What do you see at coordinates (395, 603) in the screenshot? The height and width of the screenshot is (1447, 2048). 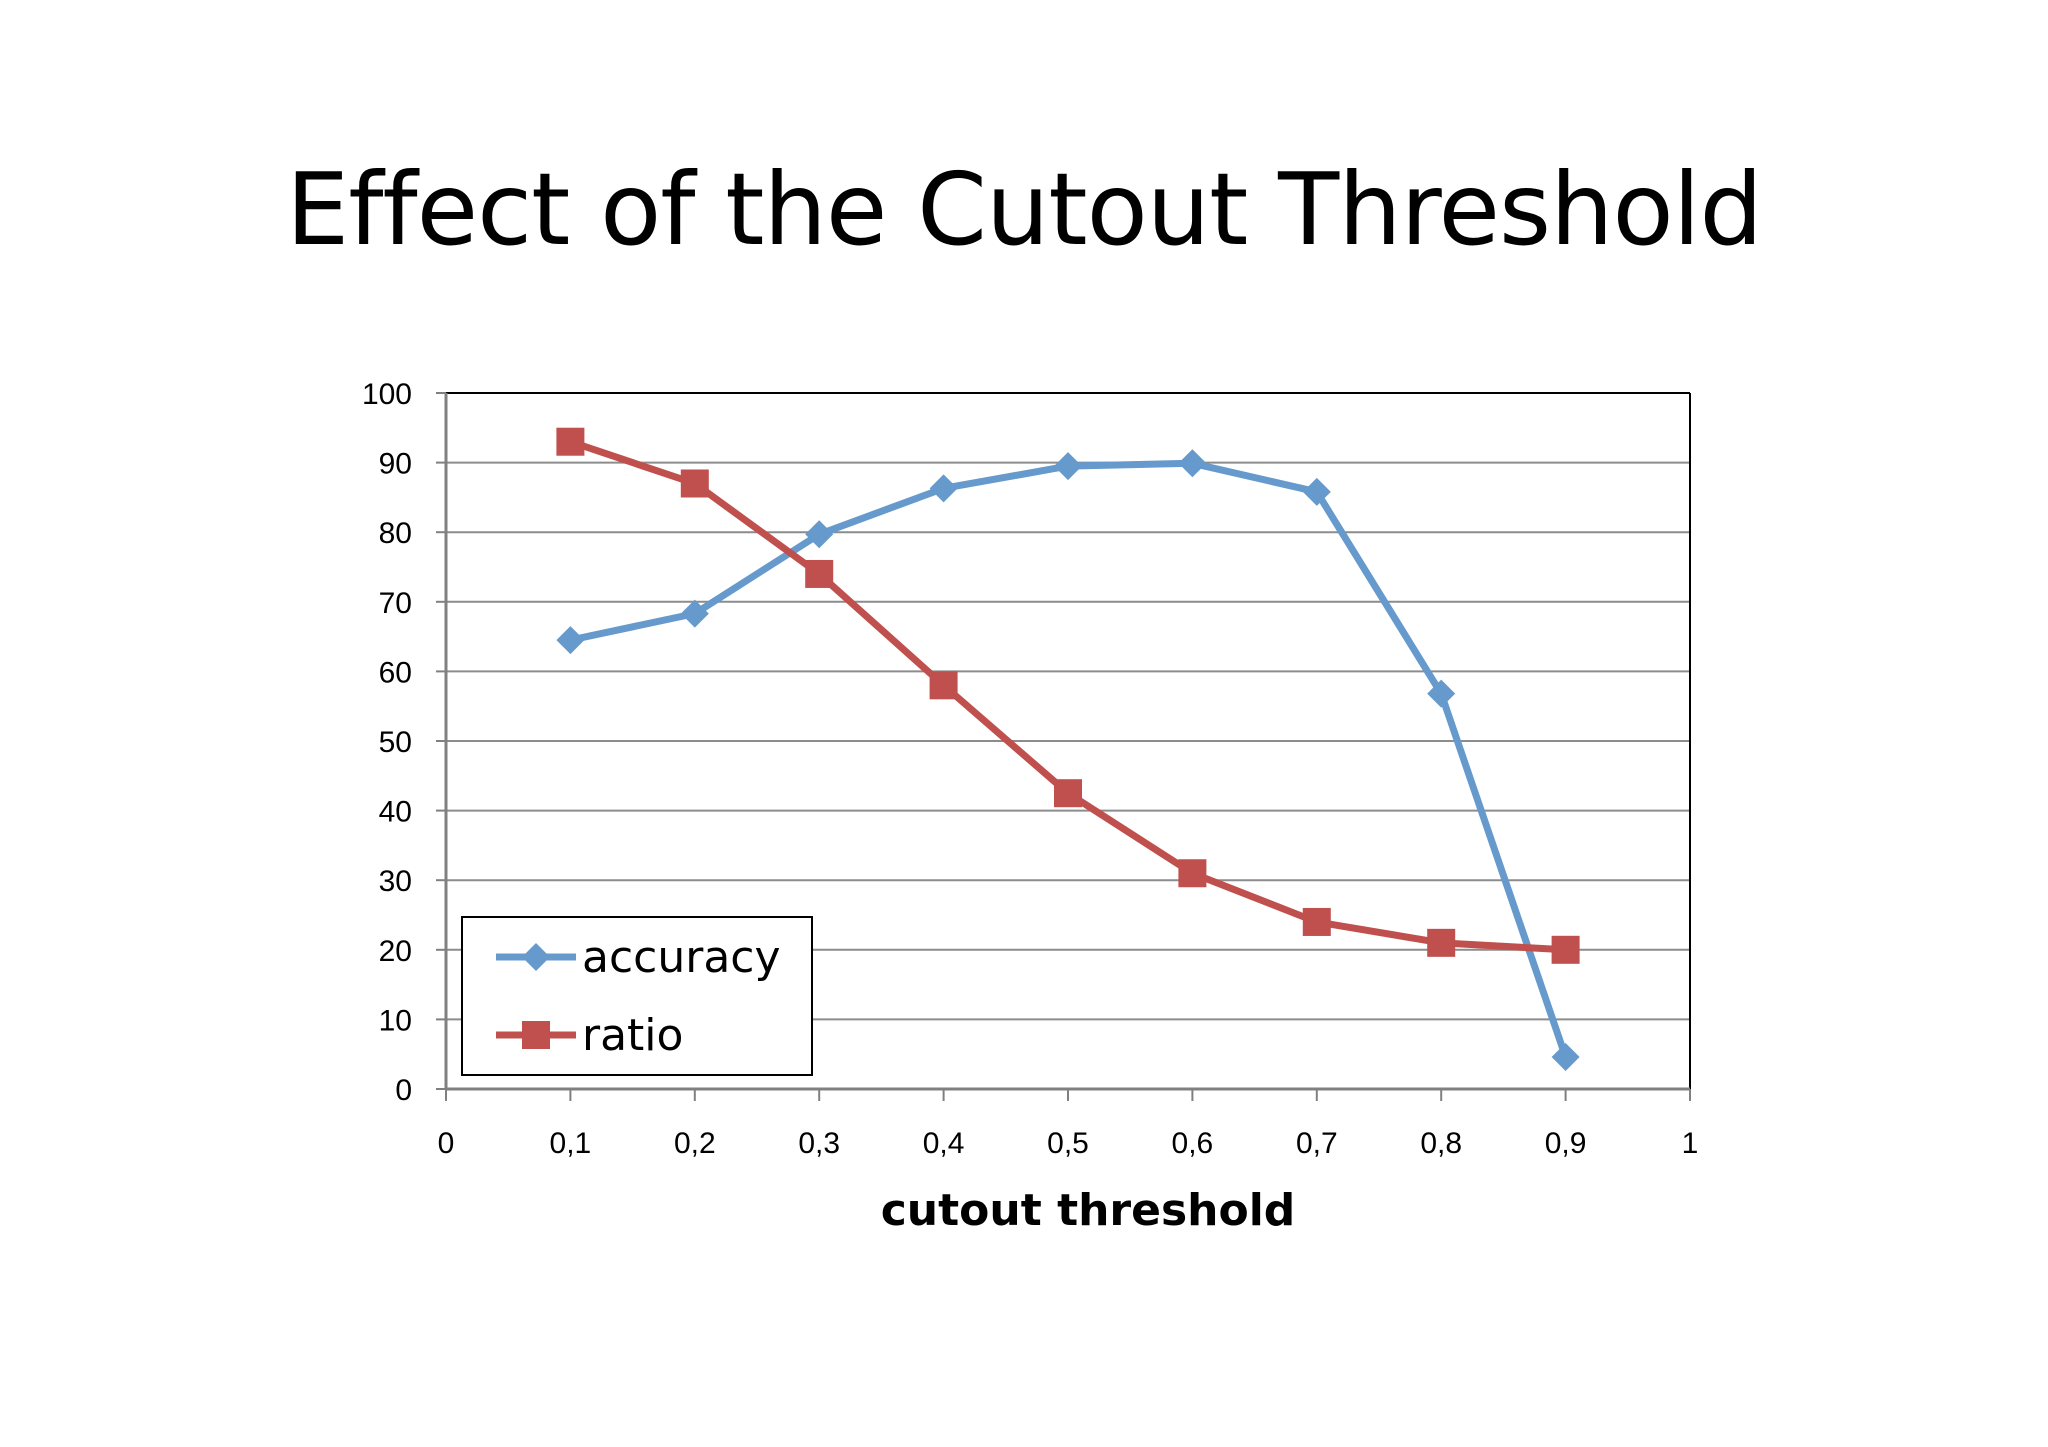 I see `y-tick-label: 70` at bounding box center [395, 603].